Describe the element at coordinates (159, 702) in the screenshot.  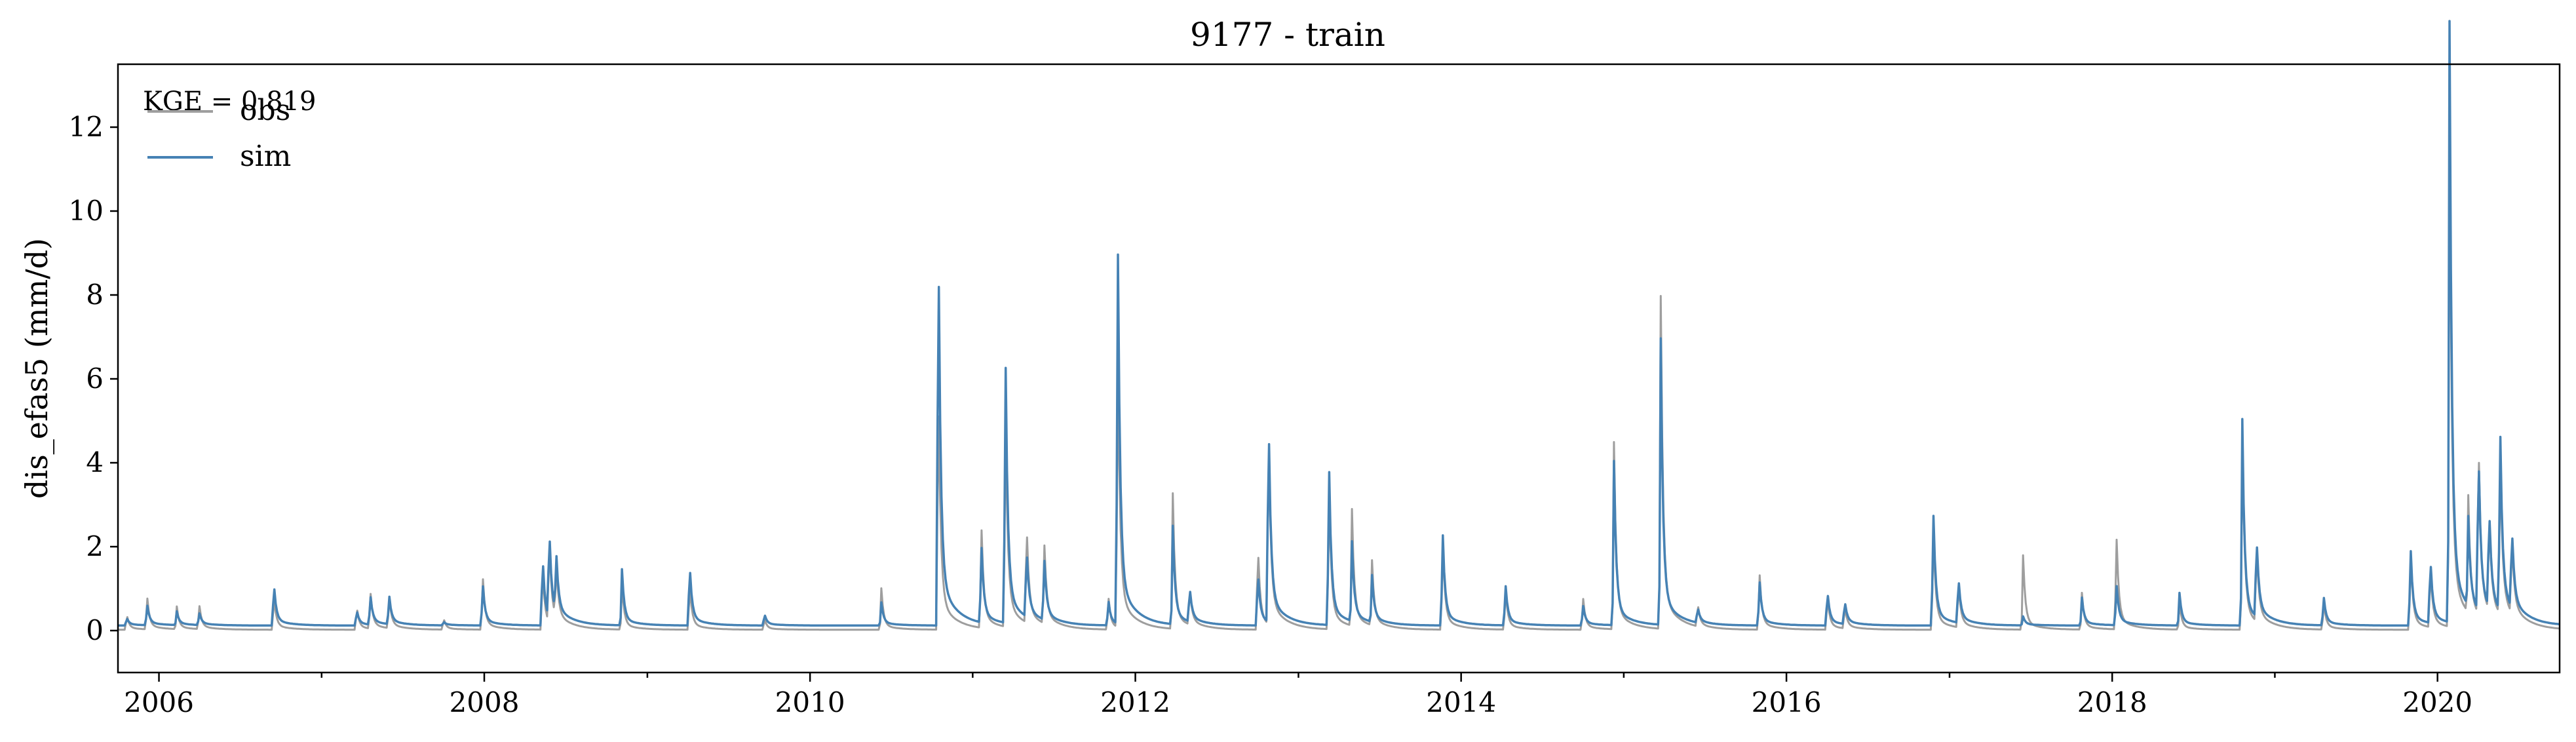
I see `x-tick-label-2006: 2006` at that location.